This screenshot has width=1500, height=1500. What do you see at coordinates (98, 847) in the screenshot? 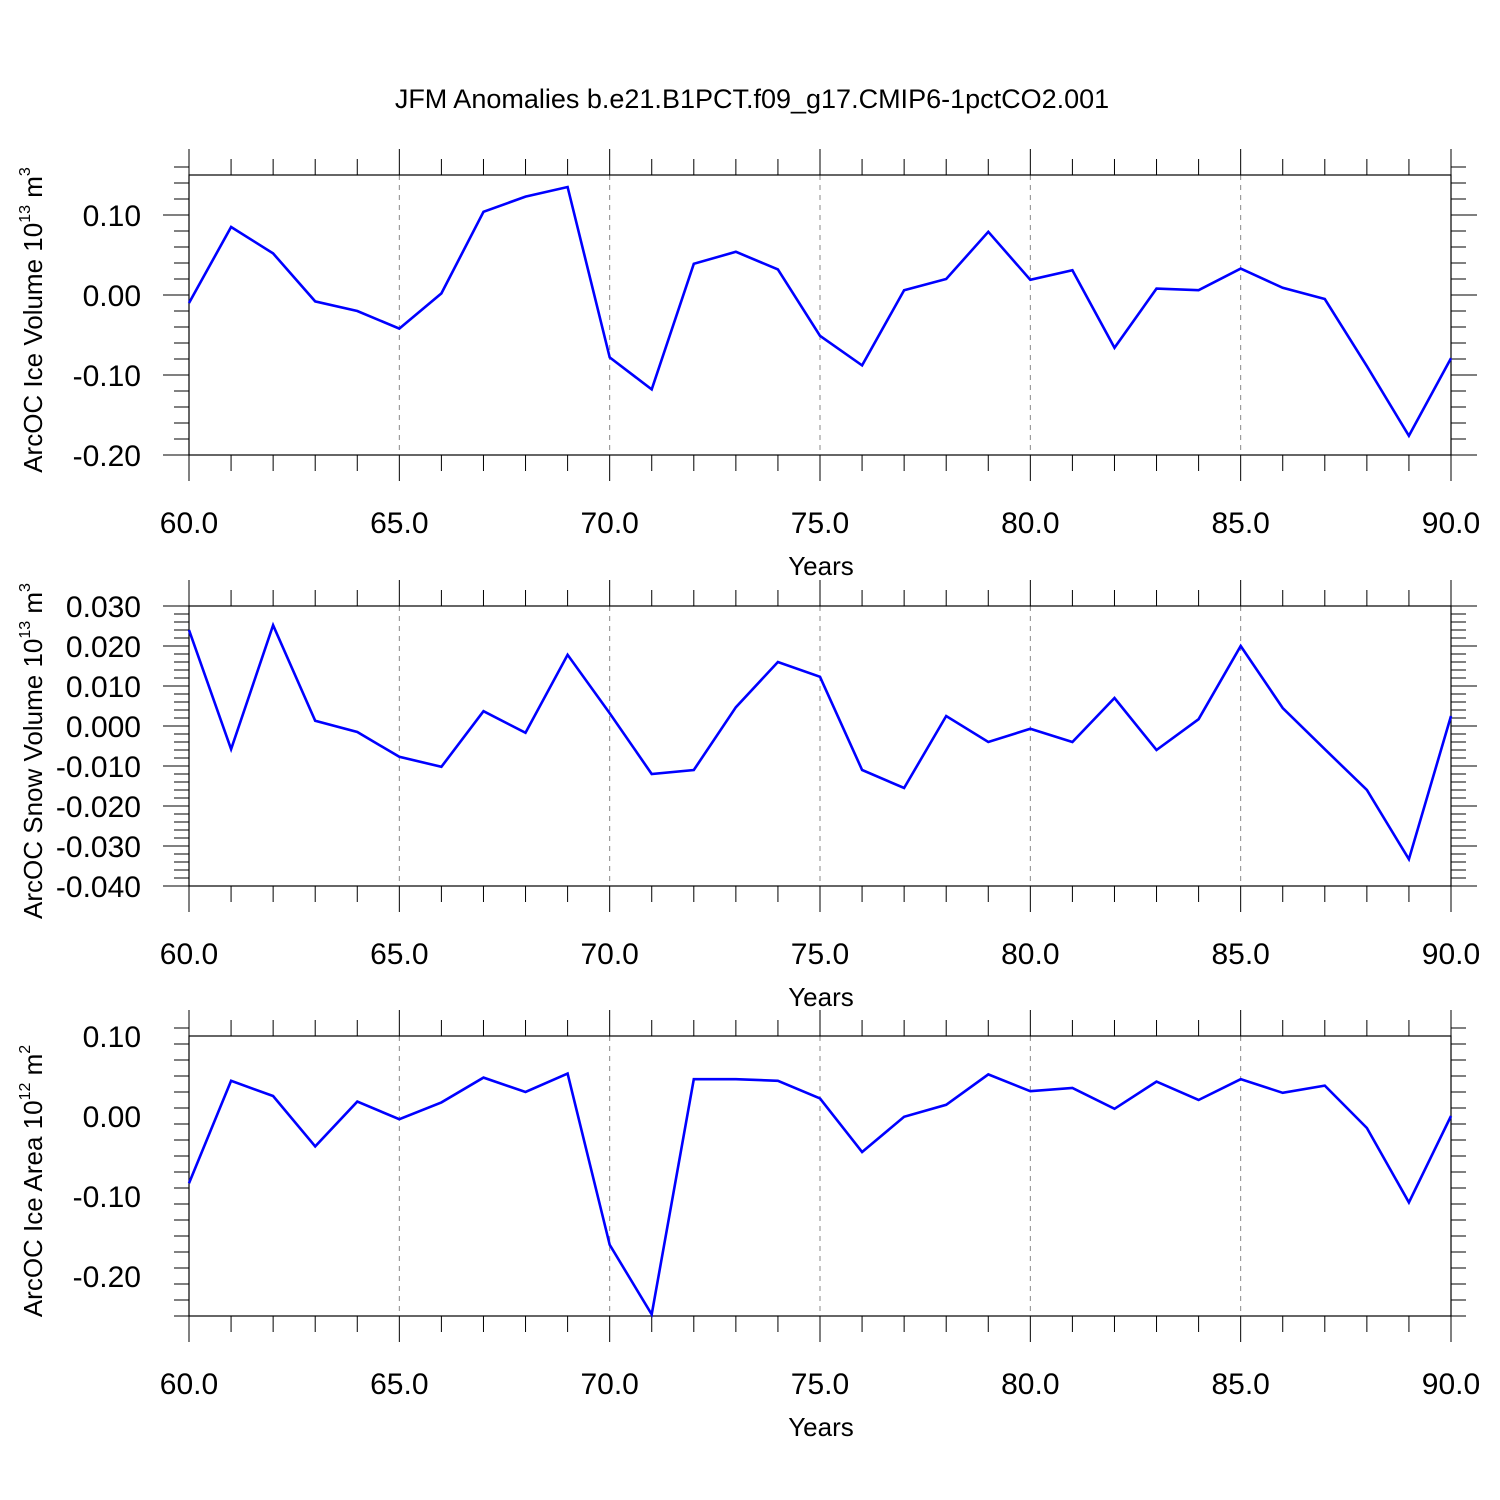
I see `y-tick-label: -0.030` at bounding box center [98, 847].